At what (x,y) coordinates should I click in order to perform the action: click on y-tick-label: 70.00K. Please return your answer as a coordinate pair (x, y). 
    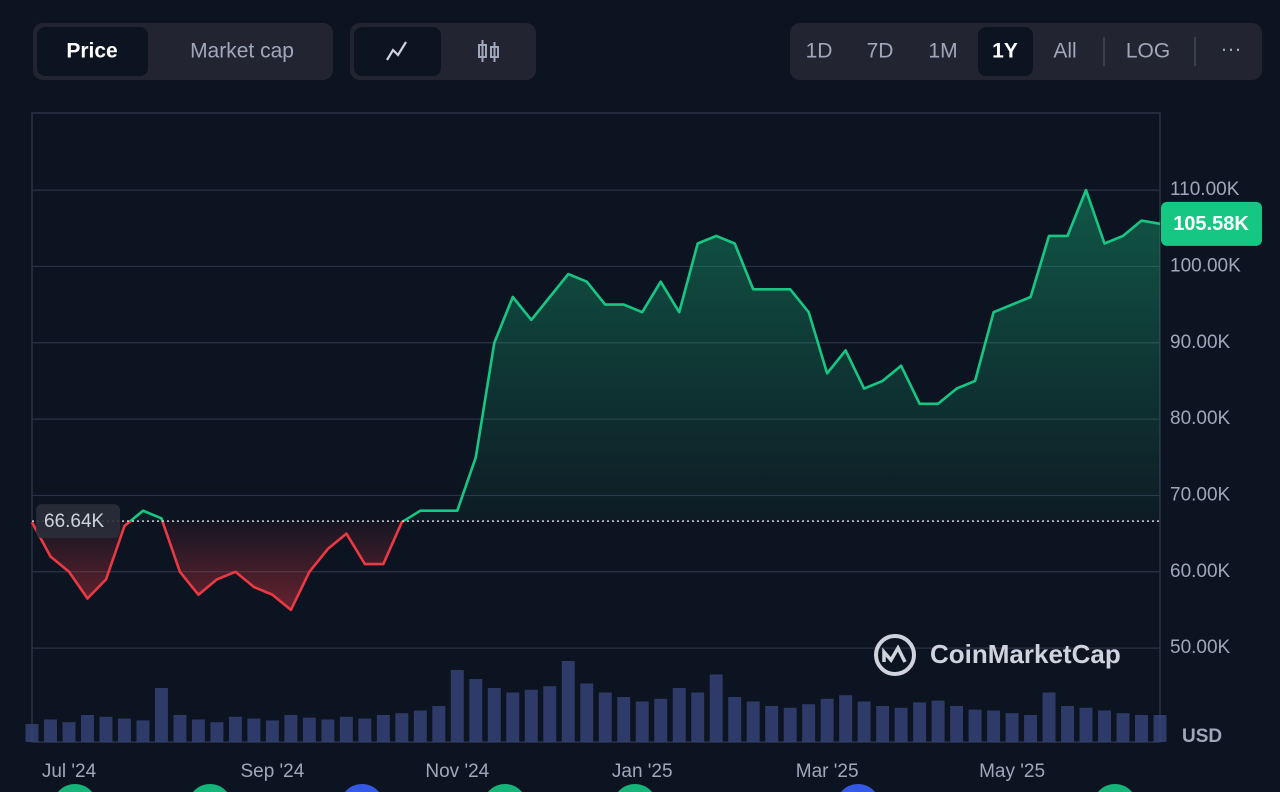
    Looking at the image, I should click on (1200, 494).